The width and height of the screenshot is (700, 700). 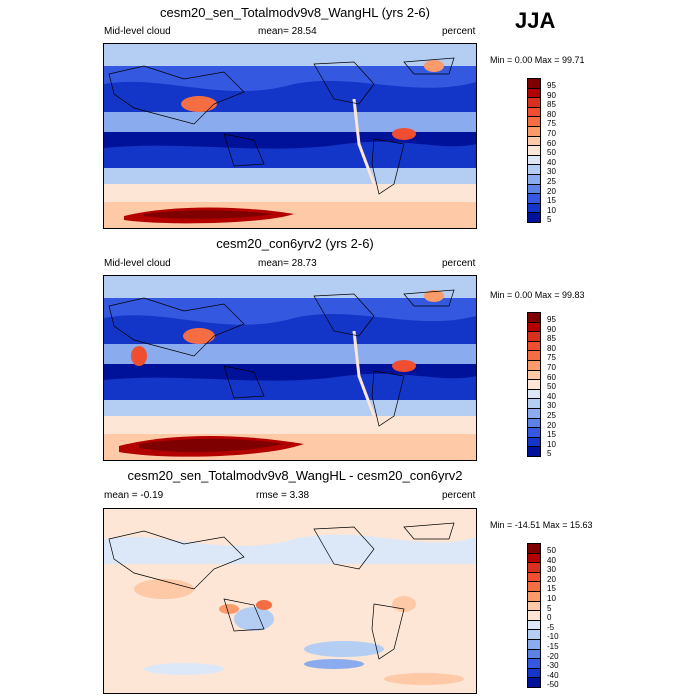 What do you see at coordinates (134, 495) in the screenshot?
I see `panel-3-left-label: mean = -0.19` at bounding box center [134, 495].